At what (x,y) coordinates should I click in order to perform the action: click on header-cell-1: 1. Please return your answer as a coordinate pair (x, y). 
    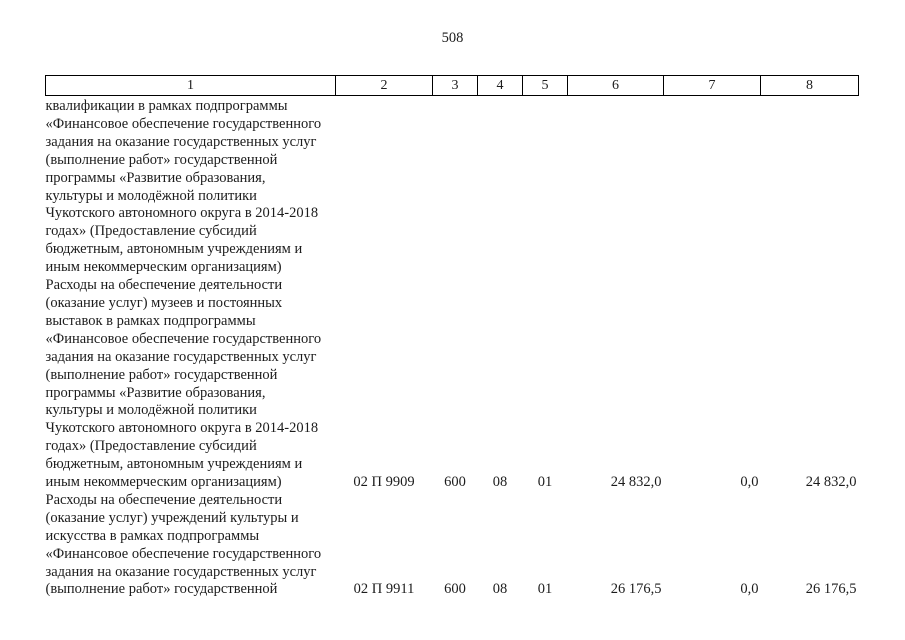
    Looking at the image, I should click on (190, 85).